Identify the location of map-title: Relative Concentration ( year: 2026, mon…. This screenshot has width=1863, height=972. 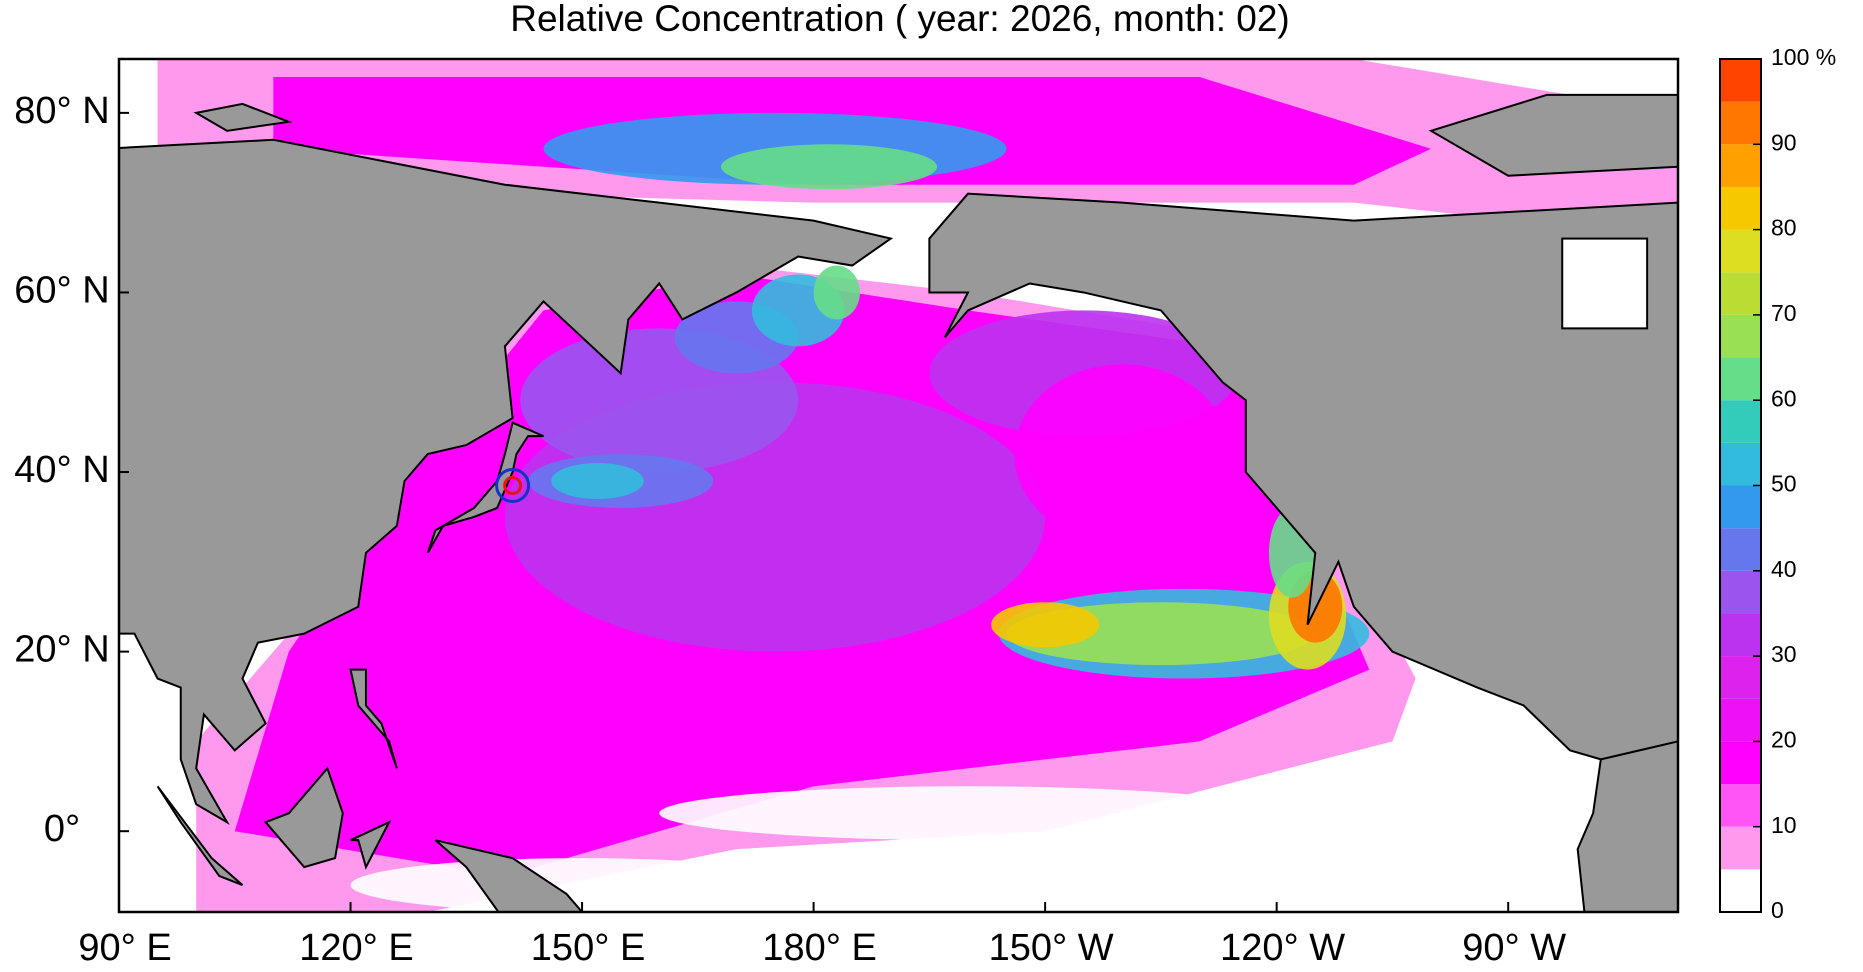
(899, 19).